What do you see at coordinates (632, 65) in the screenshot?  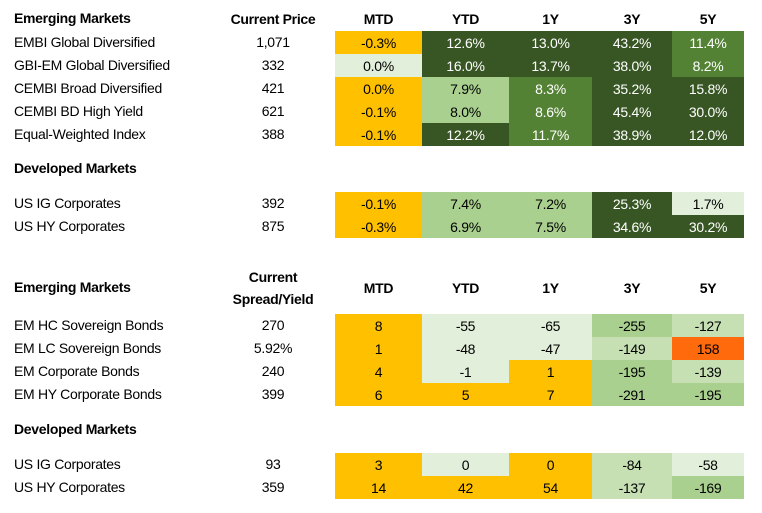 I see `data-cell: 38.0%` at bounding box center [632, 65].